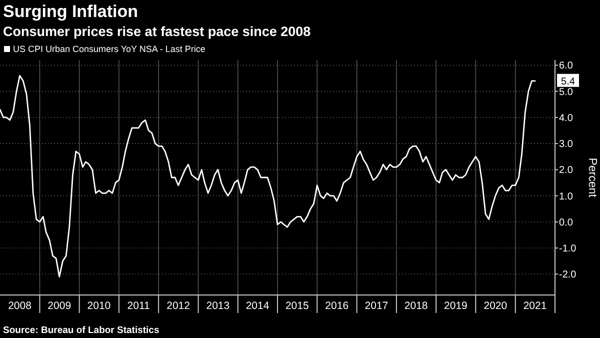  What do you see at coordinates (566, 92) in the screenshot?
I see `y-tick-label: 5.0` at bounding box center [566, 92].